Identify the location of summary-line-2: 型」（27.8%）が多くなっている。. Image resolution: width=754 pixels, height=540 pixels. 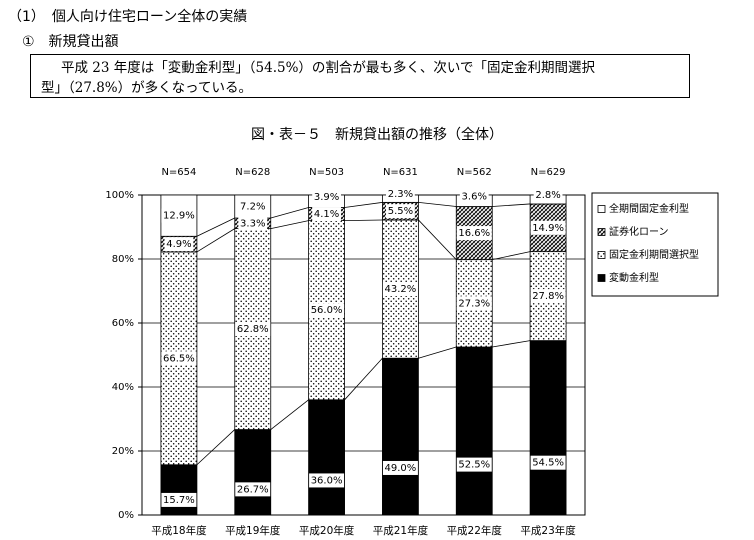
(146, 88).